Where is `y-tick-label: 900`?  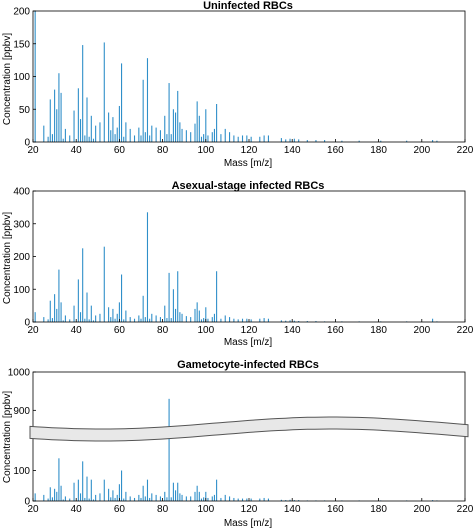 y-tick-label: 900 is located at coordinates (21, 411).